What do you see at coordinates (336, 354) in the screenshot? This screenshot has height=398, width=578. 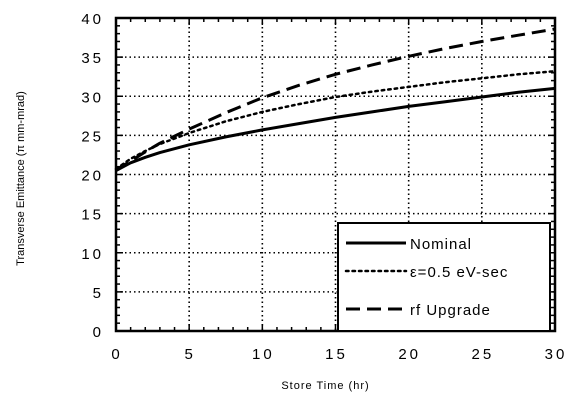 I see `x-tick-label: 15` at bounding box center [336, 354].